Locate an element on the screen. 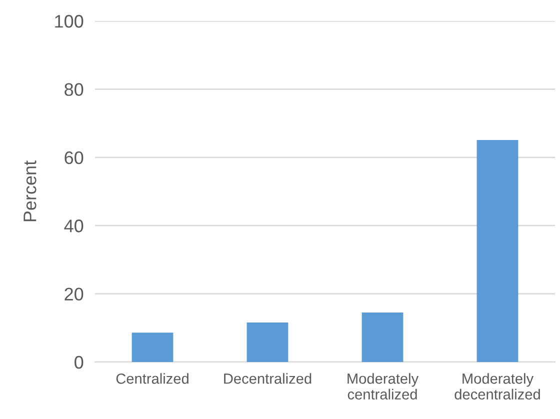  x-tick-label: Moderately centralized is located at coordinates (383, 386).